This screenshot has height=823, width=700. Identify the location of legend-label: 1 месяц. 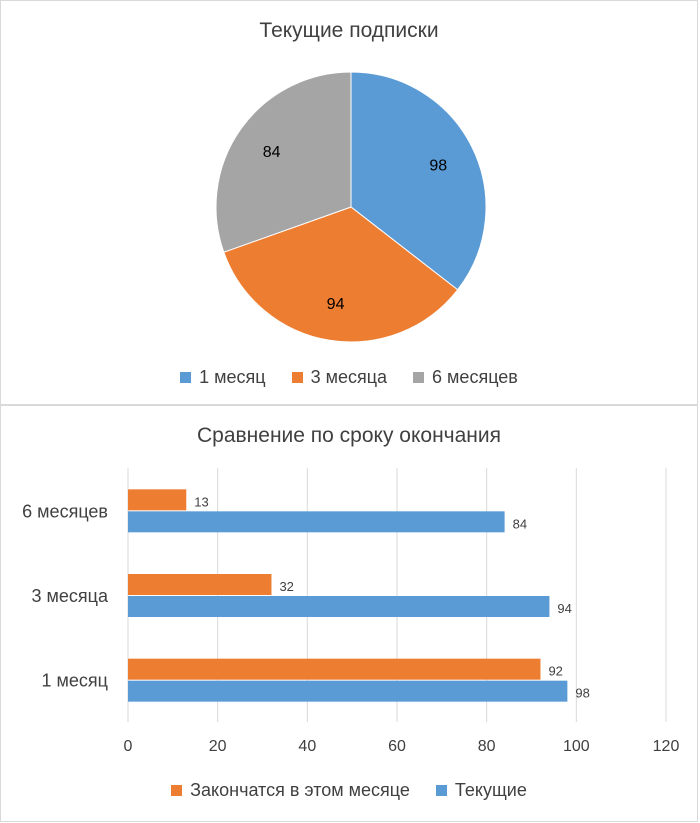
(232, 377).